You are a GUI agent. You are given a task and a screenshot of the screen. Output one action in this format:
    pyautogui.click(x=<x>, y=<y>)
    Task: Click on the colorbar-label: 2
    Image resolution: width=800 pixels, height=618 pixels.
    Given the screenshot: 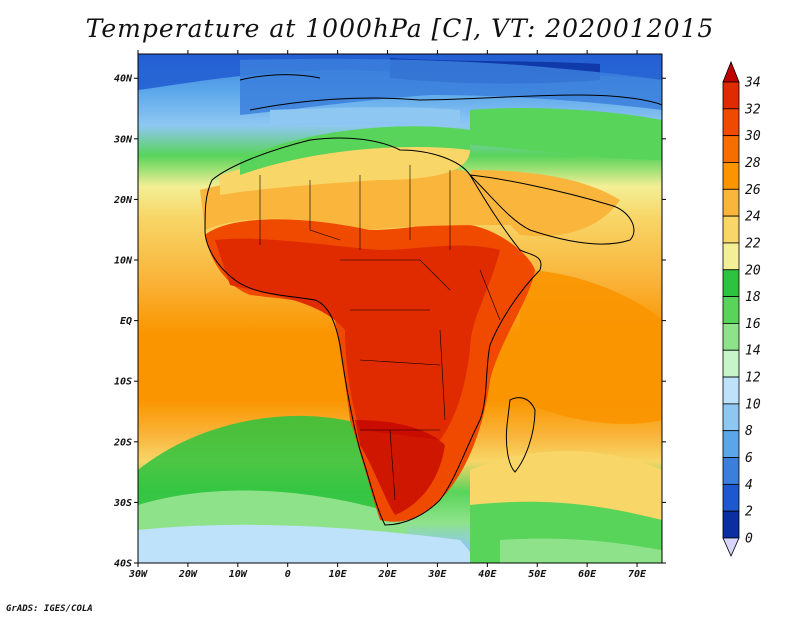 What is the action you would take?
    pyautogui.click(x=749, y=512)
    